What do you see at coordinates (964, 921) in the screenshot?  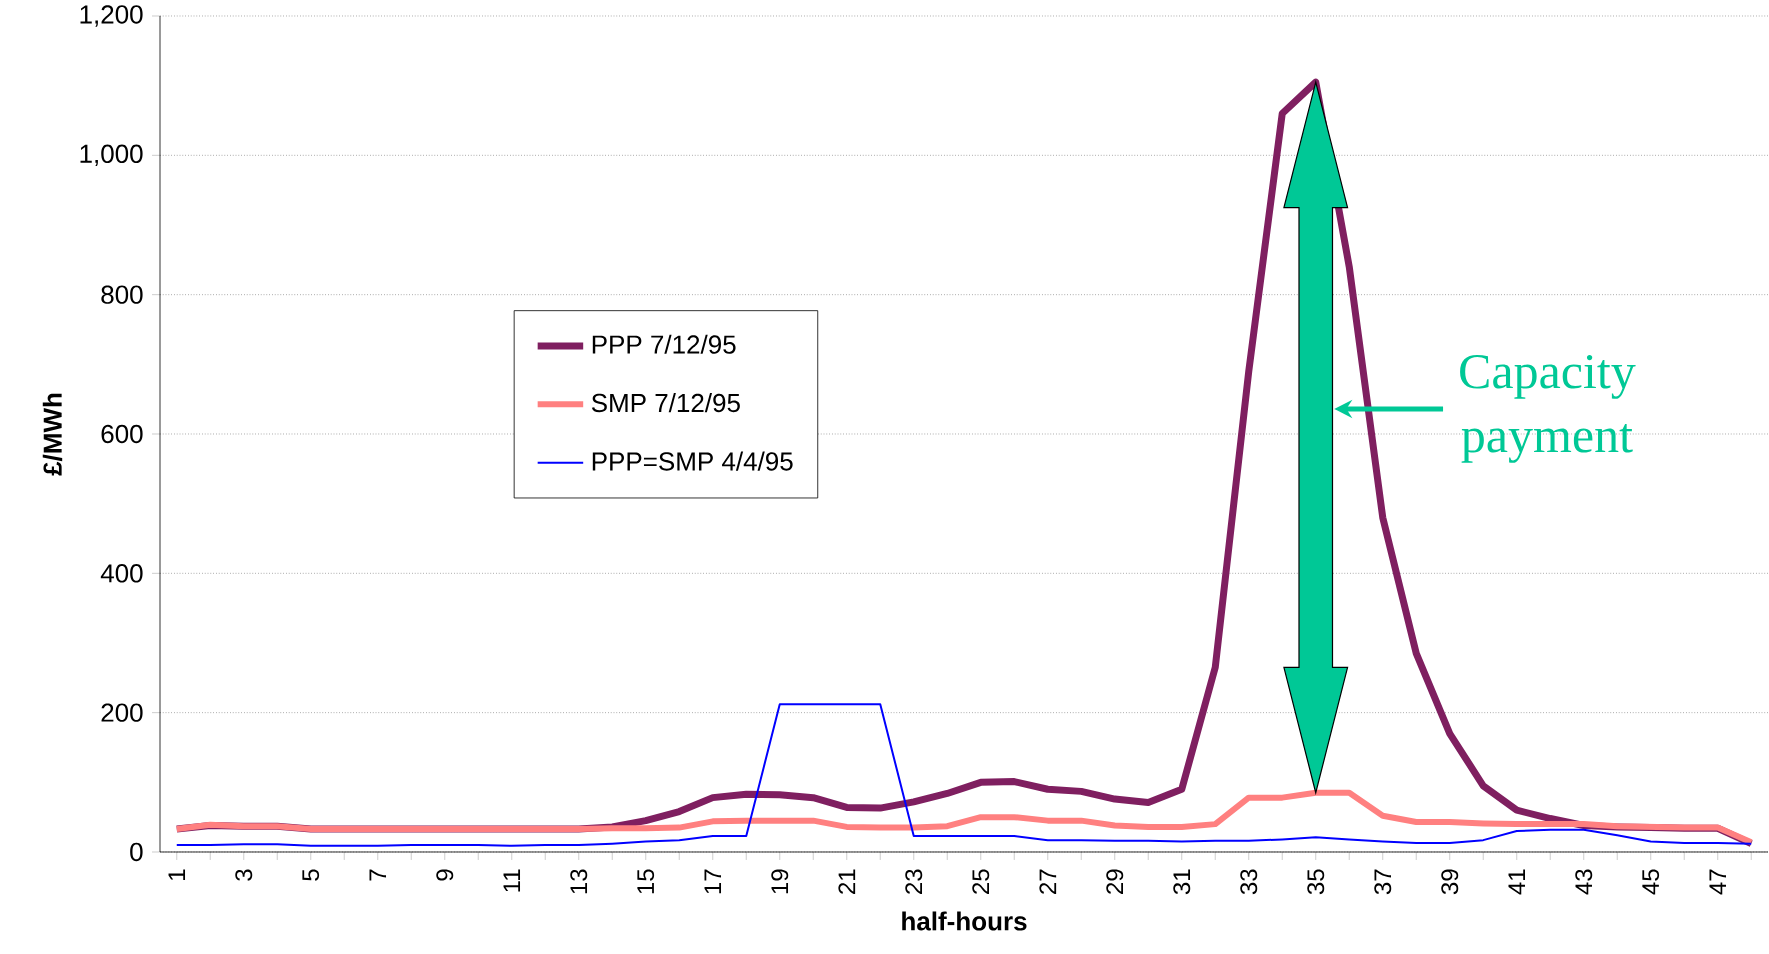 I see `x-axis-title: half-hours` at bounding box center [964, 921].